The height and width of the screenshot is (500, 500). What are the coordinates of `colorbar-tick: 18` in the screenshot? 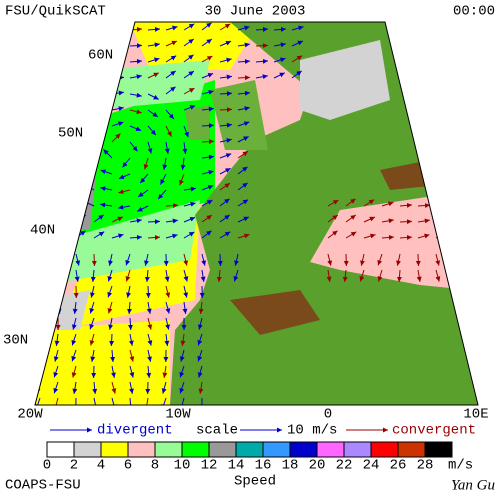 It's located at (290, 466).